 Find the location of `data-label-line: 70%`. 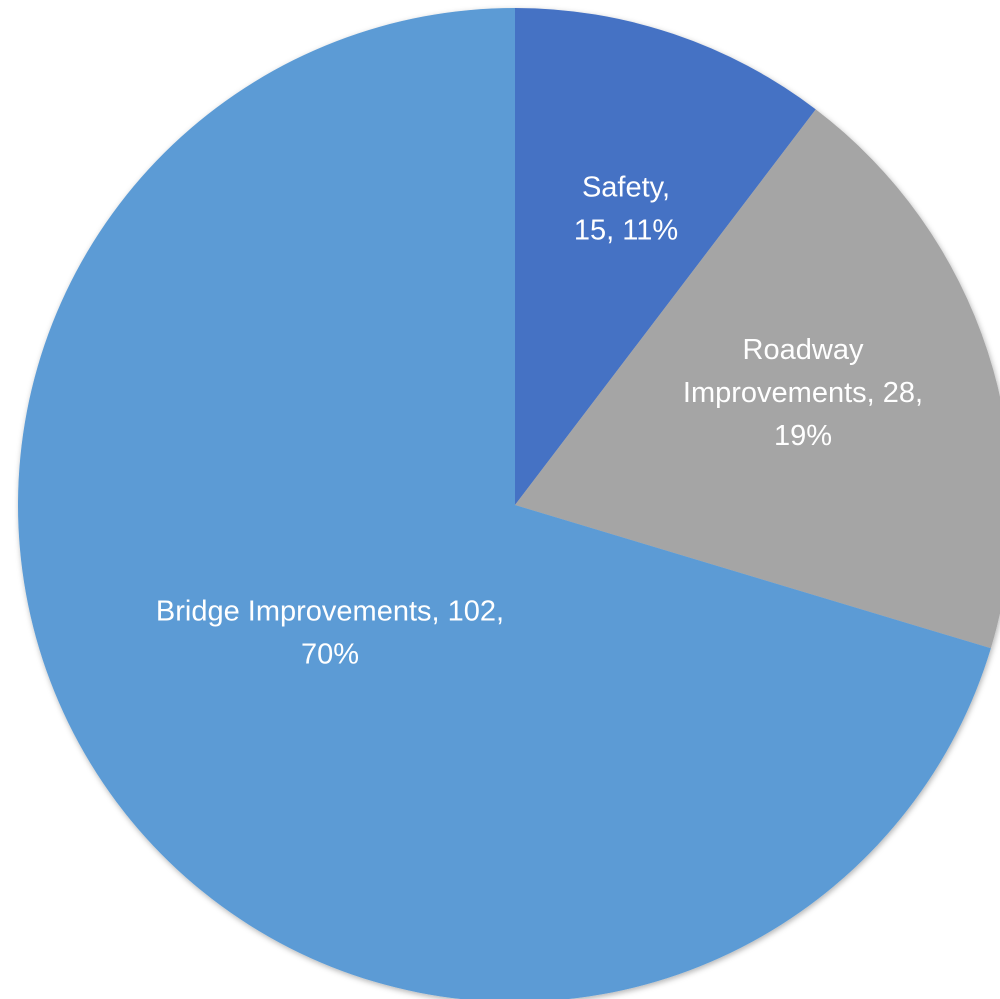

data-label-line: 70% is located at coordinates (330, 654).